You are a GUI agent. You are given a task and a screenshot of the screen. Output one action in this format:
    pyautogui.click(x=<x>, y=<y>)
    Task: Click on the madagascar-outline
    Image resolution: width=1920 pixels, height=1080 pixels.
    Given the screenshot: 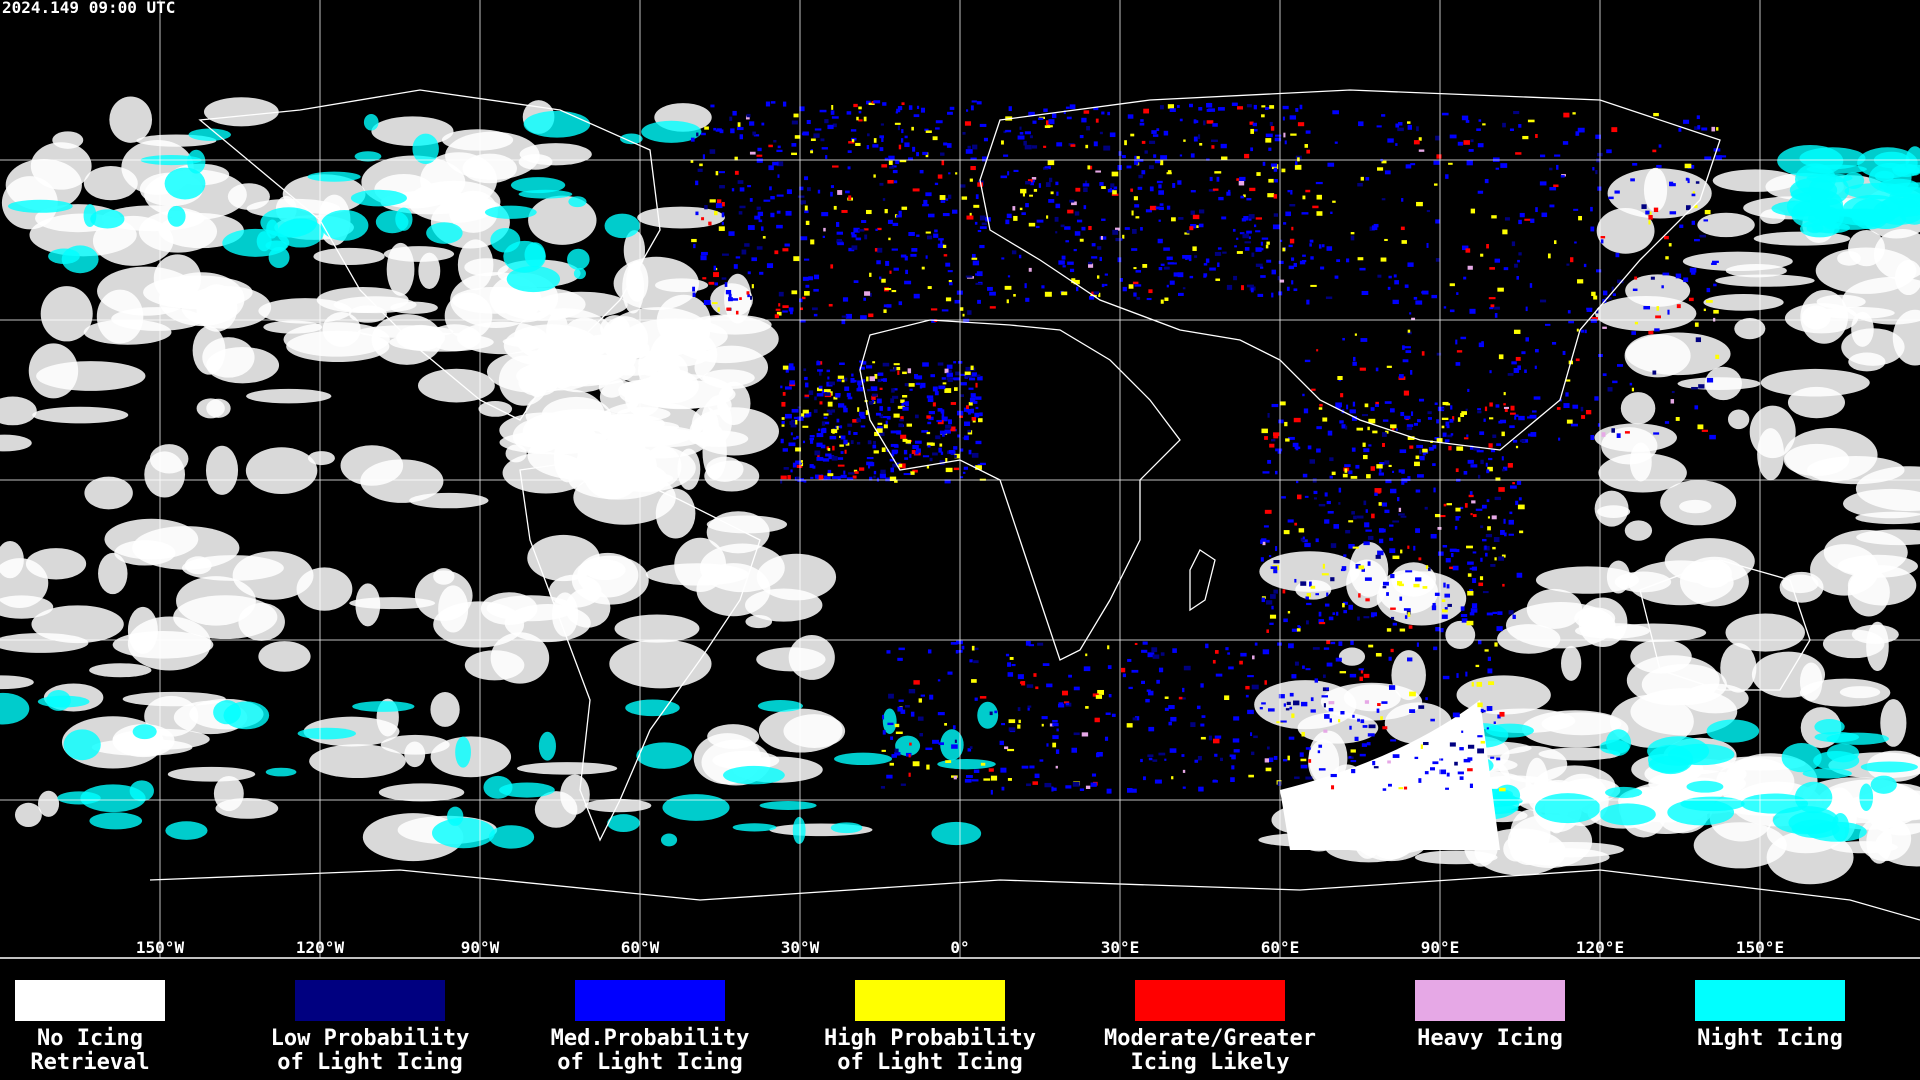 What is the action you would take?
    pyautogui.click(x=1202, y=580)
    